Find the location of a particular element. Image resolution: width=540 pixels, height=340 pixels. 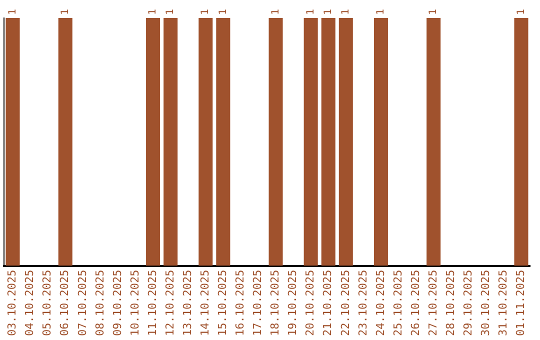

x-tick-label: 26.10.2025 is located at coordinates (415, 303).